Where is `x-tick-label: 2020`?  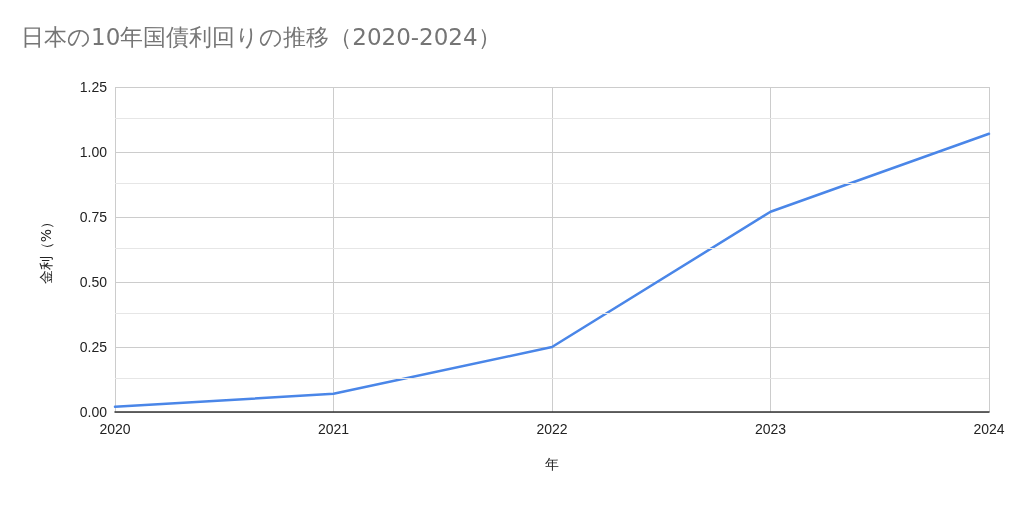 x-tick-label: 2020 is located at coordinates (115, 429).